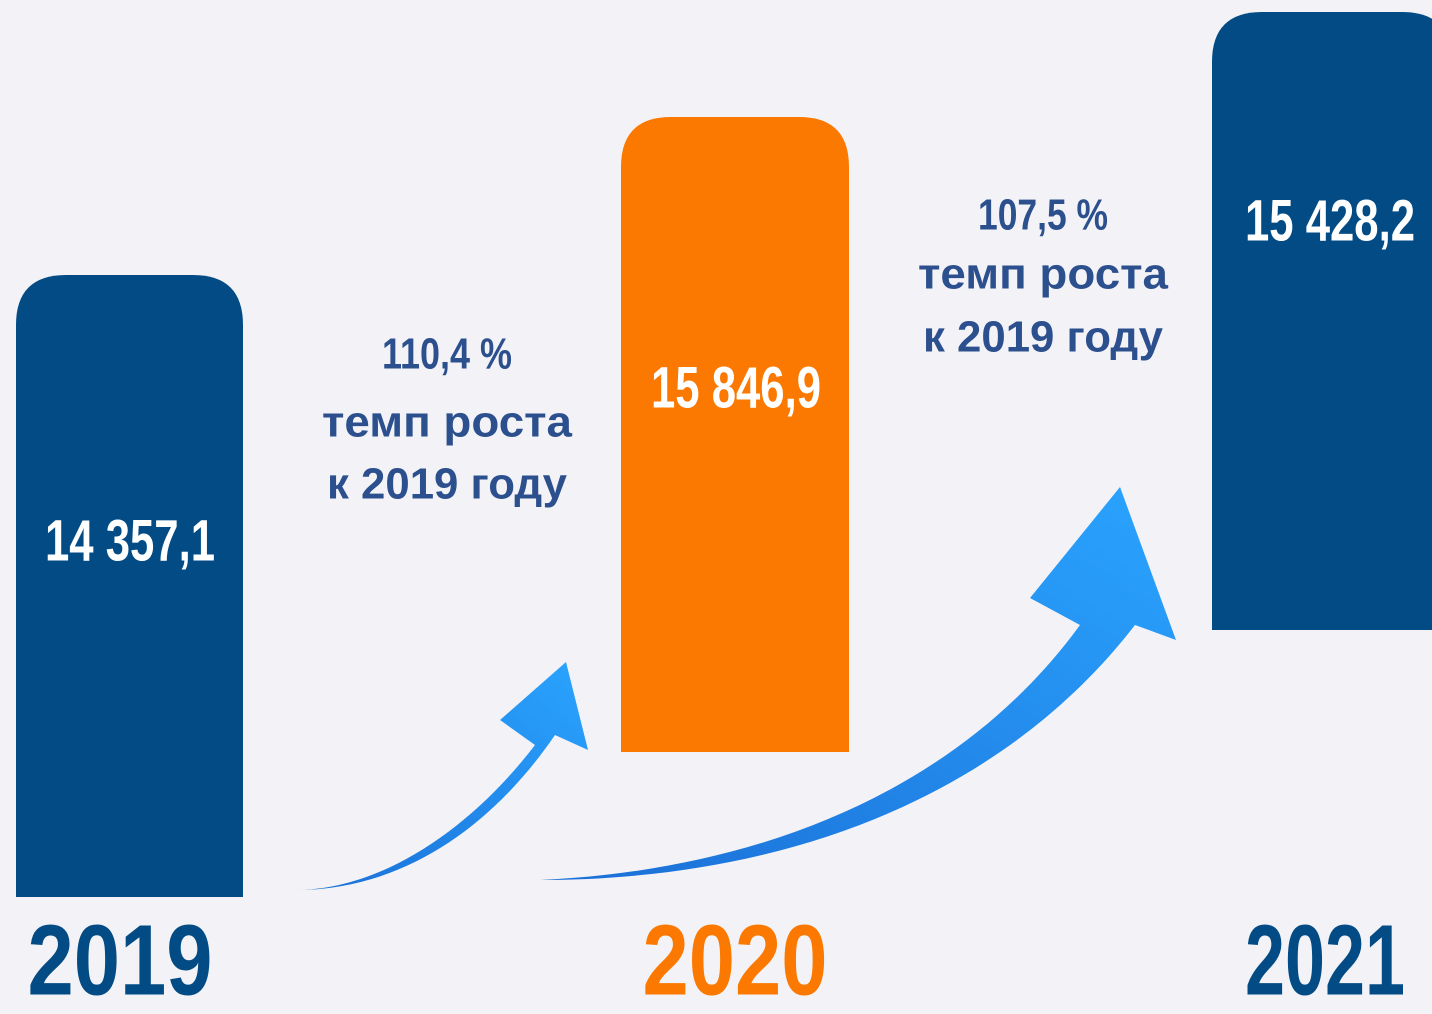 This screenshot has height=1014, width=1432. I want to click on value-label: 14 357,1, so click(130, 540).